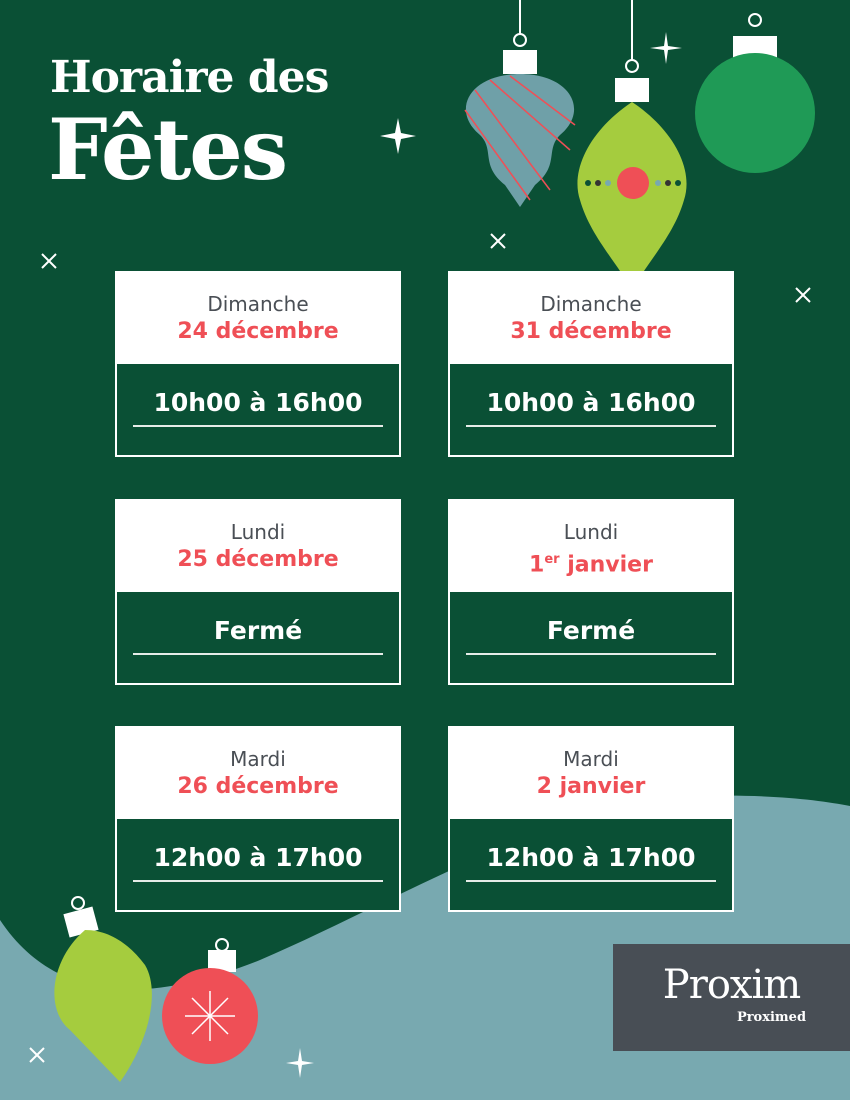 The image size is (850, 1100). I want to click on title-line-1: Horaire des, so click(189, 77).